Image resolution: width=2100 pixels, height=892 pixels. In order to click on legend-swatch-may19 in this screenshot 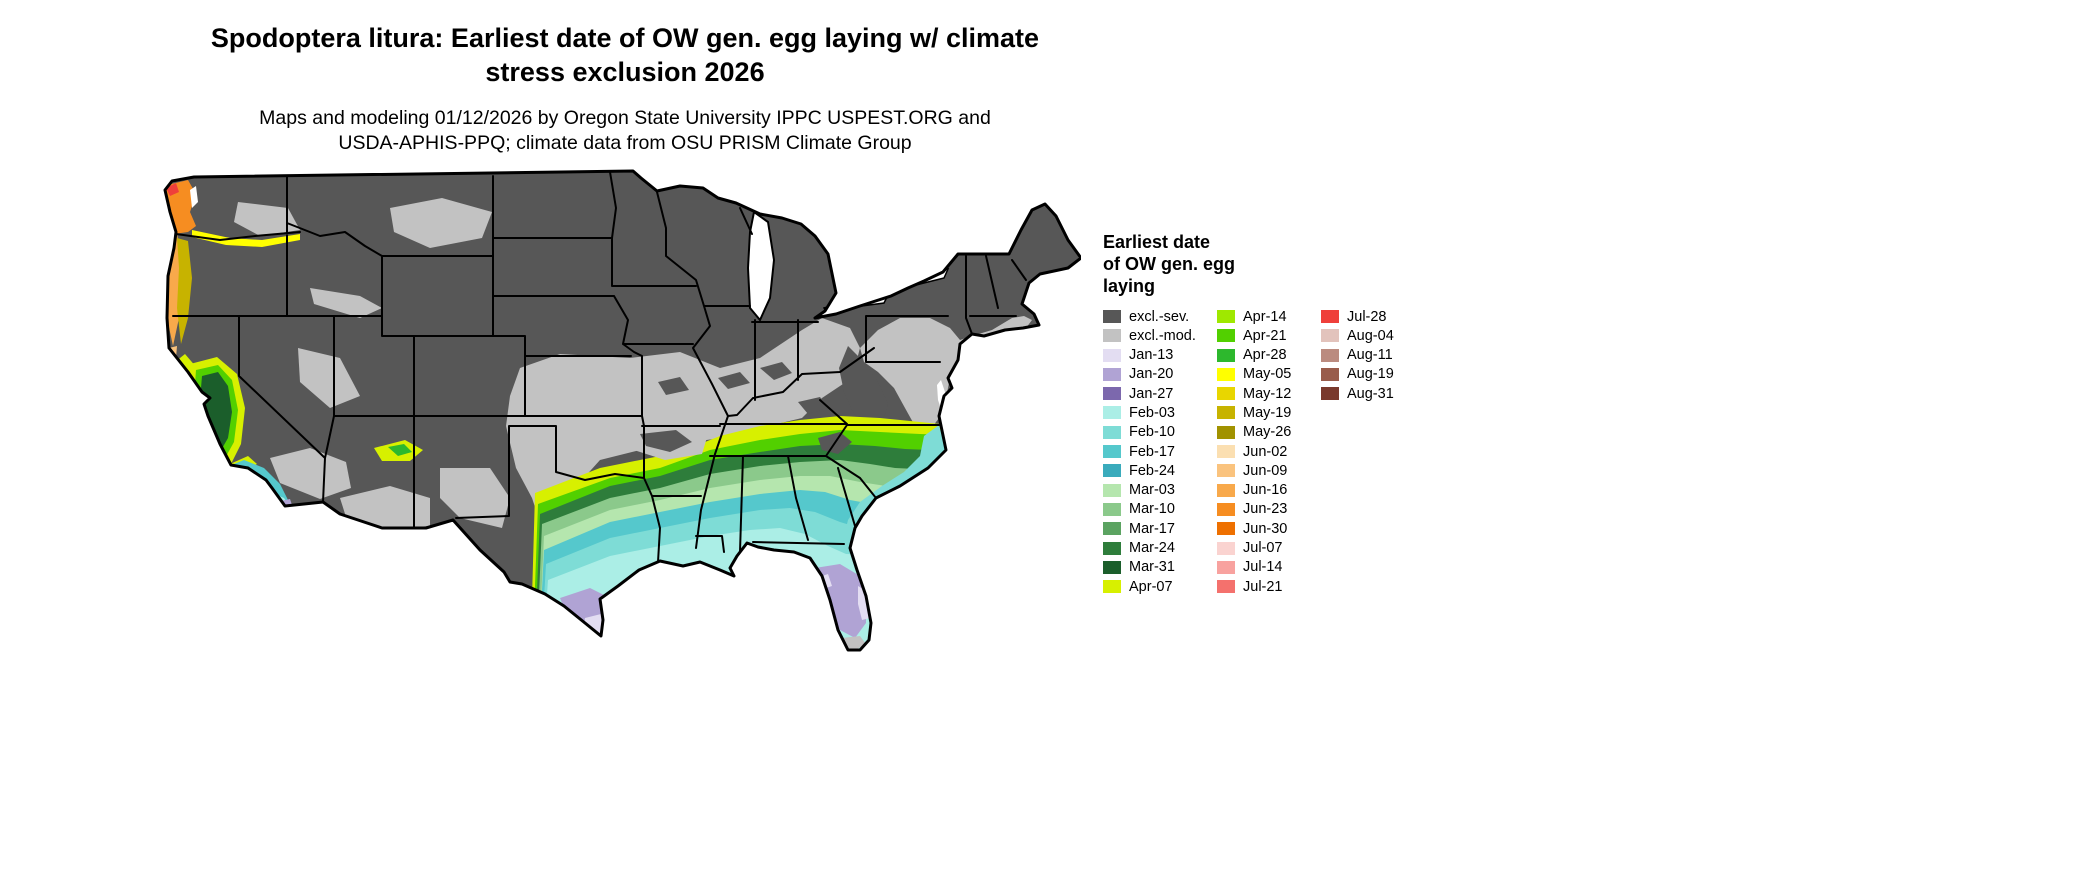, I will do `click(1226, 413)`.